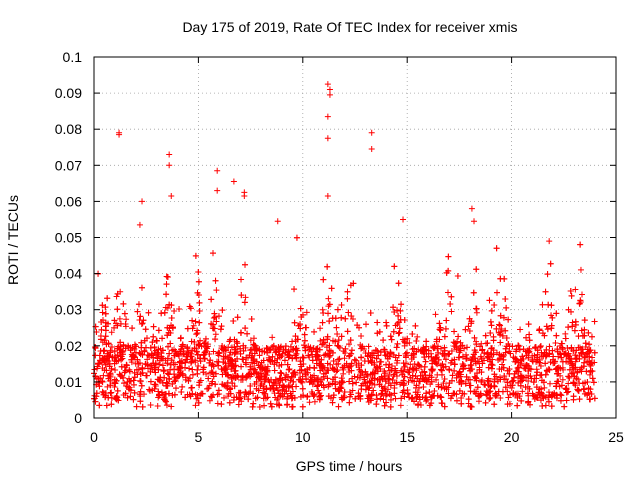  What do you see at coordinates (13, 240) in the screenshot?
I see `y-axis-title: ROTI / TECUs` at bounding box center [13, 240].